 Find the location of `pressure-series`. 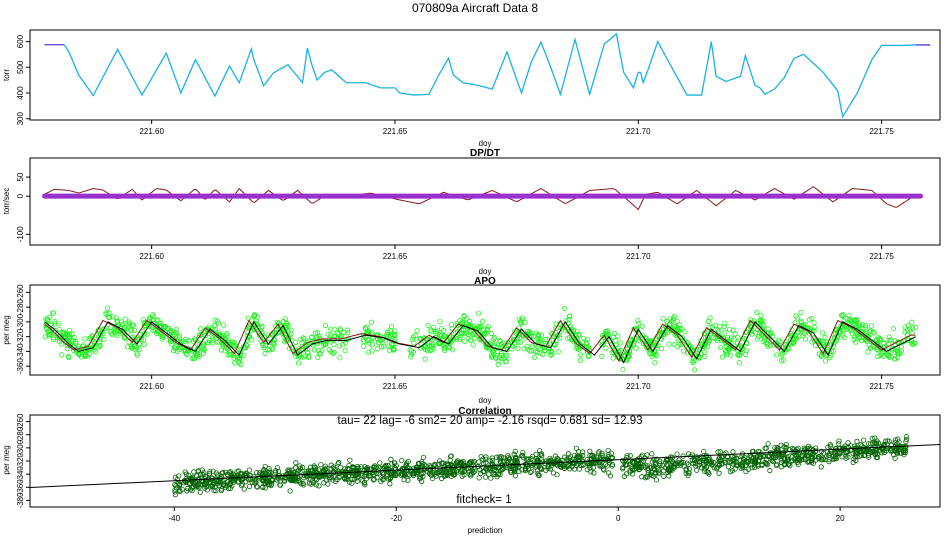

pressure-series is located at coordinates (487, 75).